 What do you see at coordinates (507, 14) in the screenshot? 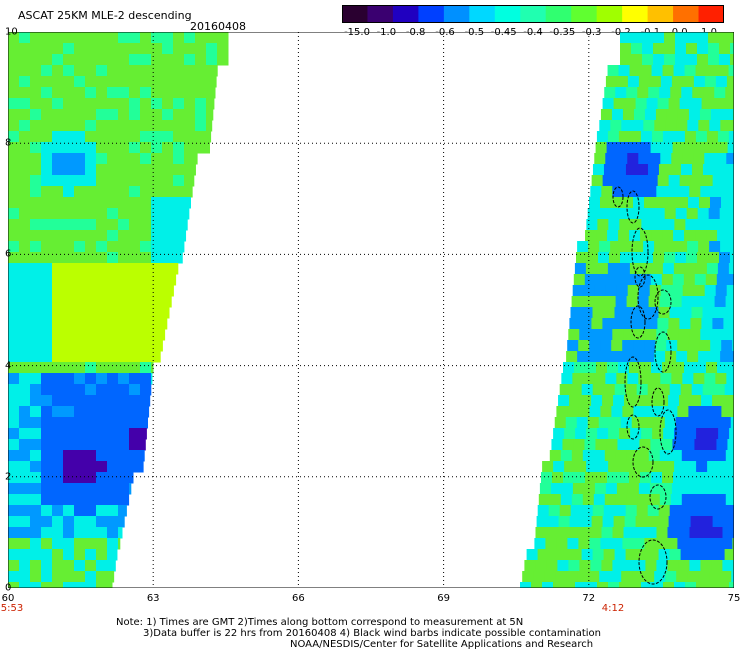
I see `colorbar-swatch` at bounding box center [507, 14].